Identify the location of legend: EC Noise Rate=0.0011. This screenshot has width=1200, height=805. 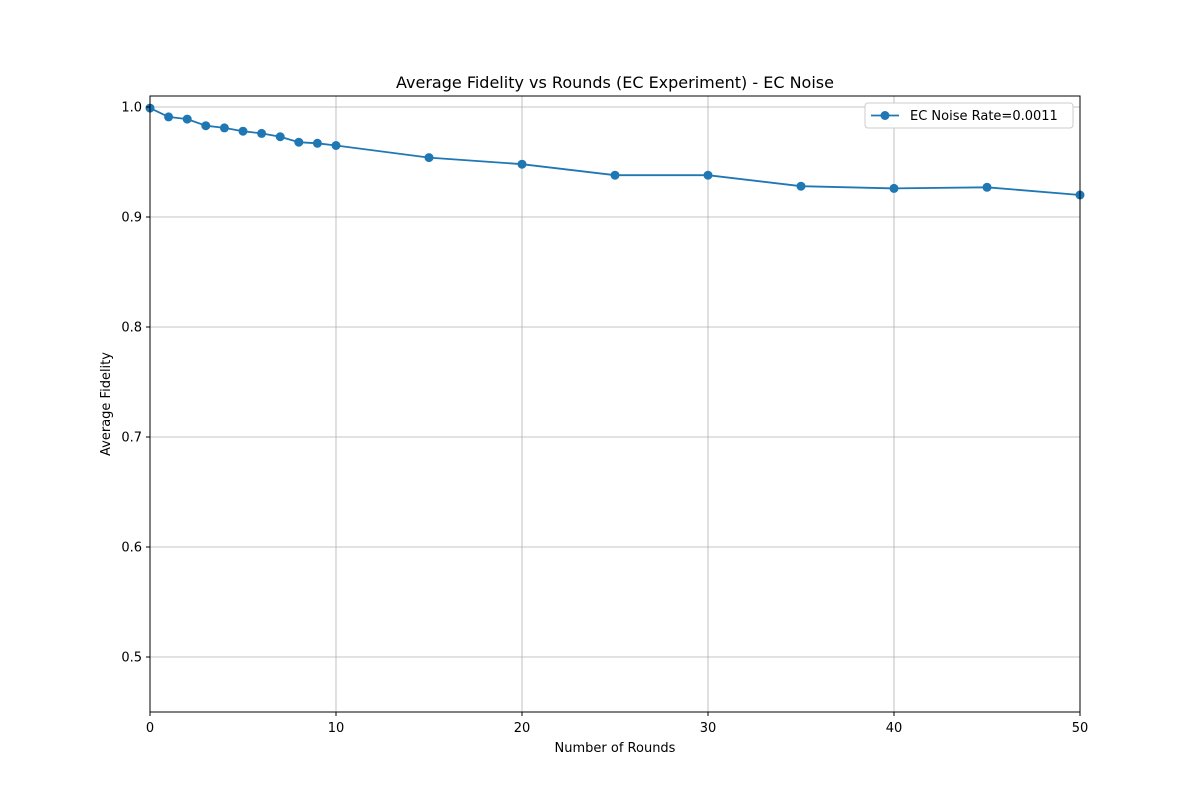
(969, 115).